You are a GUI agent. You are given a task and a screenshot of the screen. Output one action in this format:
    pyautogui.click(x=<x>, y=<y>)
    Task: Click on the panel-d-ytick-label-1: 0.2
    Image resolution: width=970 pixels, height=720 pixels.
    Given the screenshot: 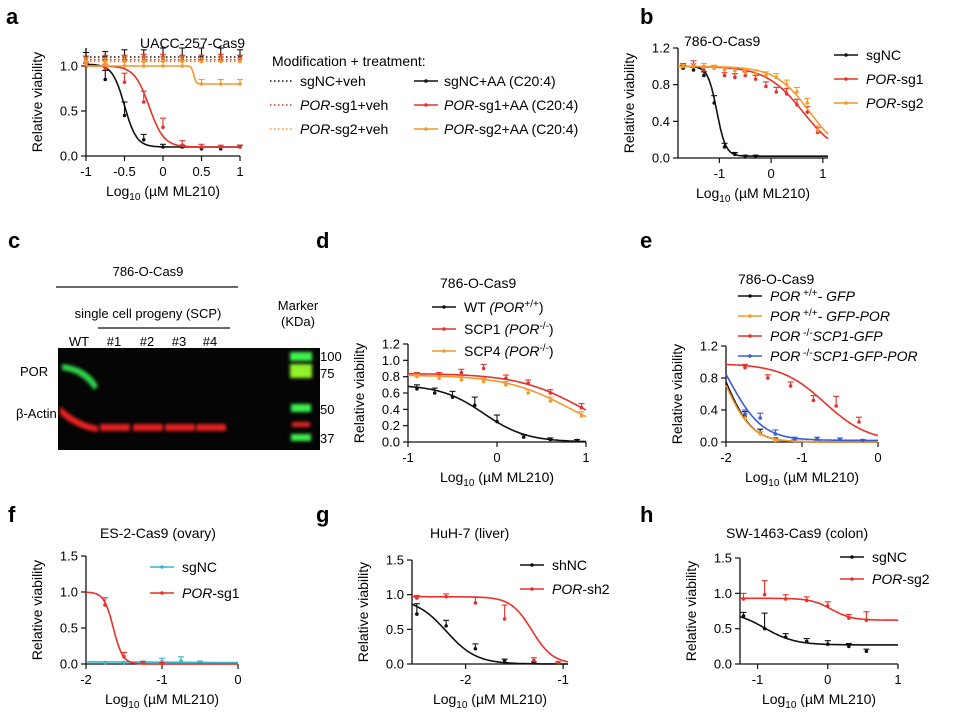 What is the action you would take?
    pyautogui.click(x=391, y=425)
    